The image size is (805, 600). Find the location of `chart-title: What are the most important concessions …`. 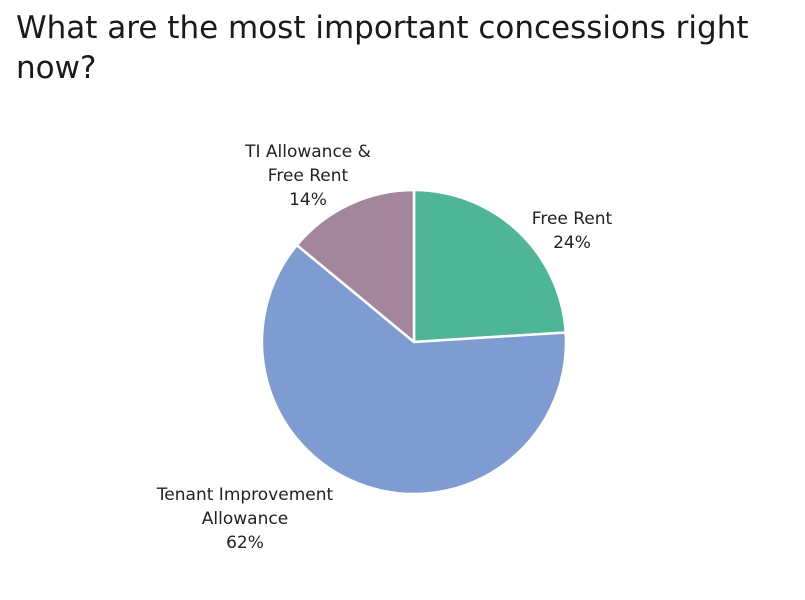

chart-title: What are the most important concessions … is located at coordinates (382, 48).